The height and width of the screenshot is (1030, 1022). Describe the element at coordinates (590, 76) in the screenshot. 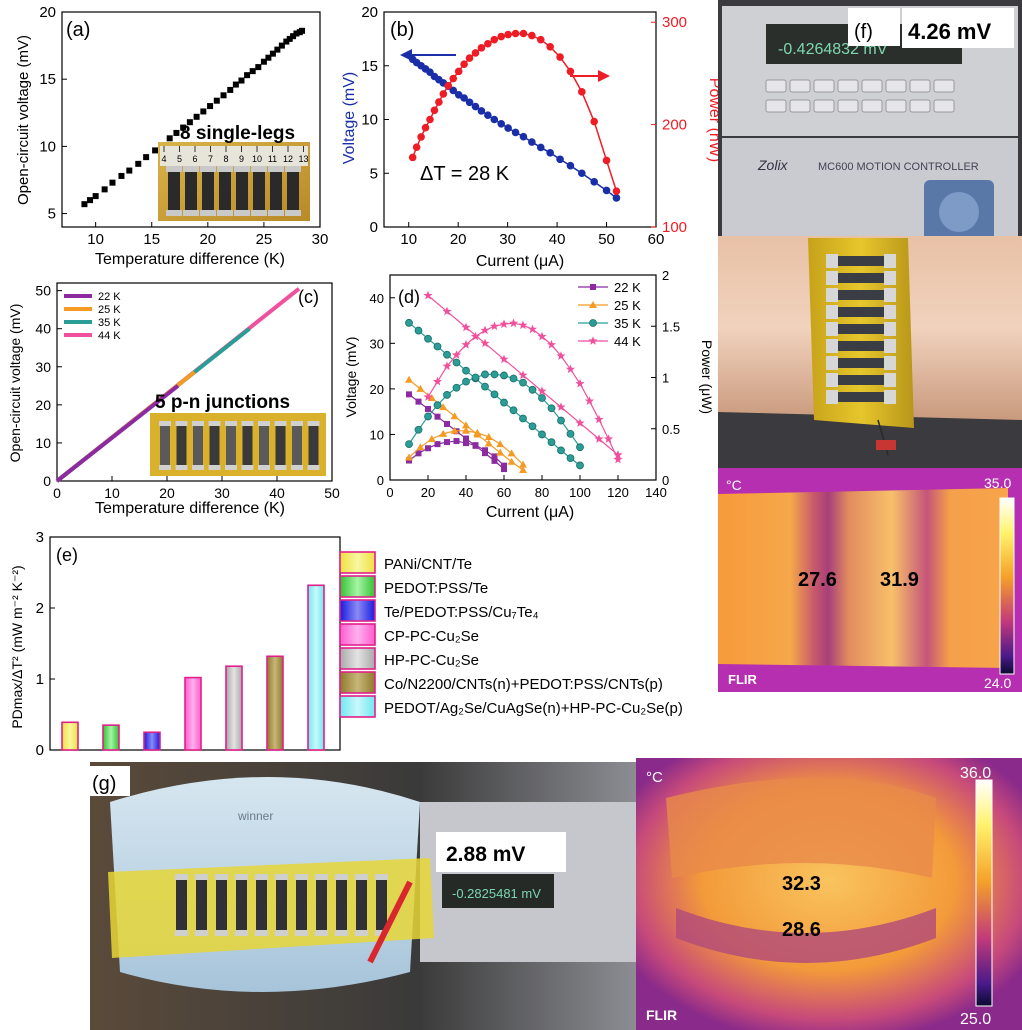

I see `arrow-right-power` at that location.